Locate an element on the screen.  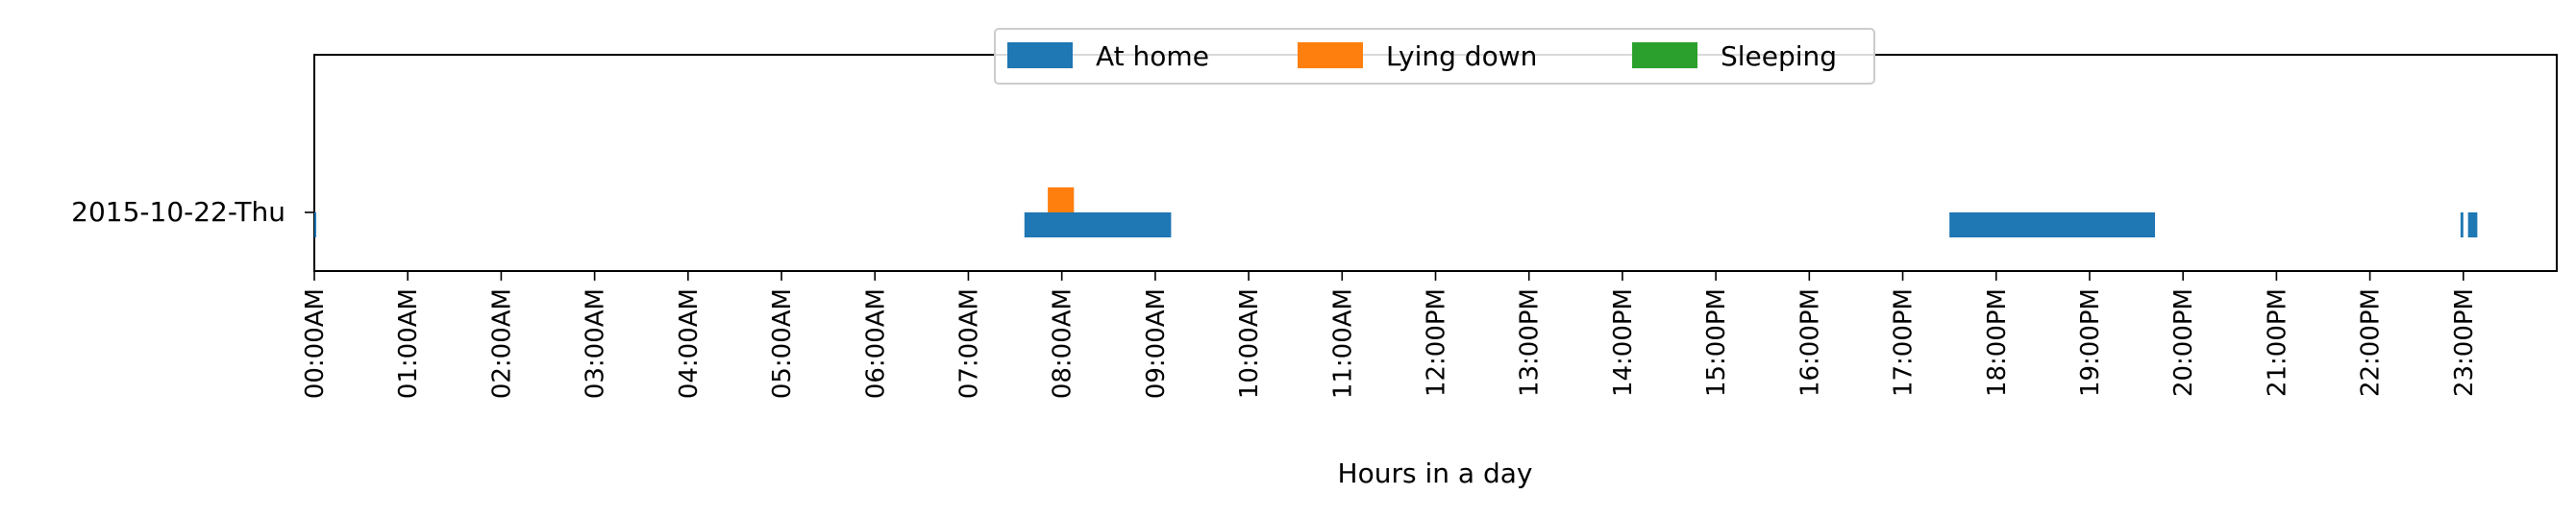
x-tick-label: 22:00PM is located at coordinates (2372, 342).